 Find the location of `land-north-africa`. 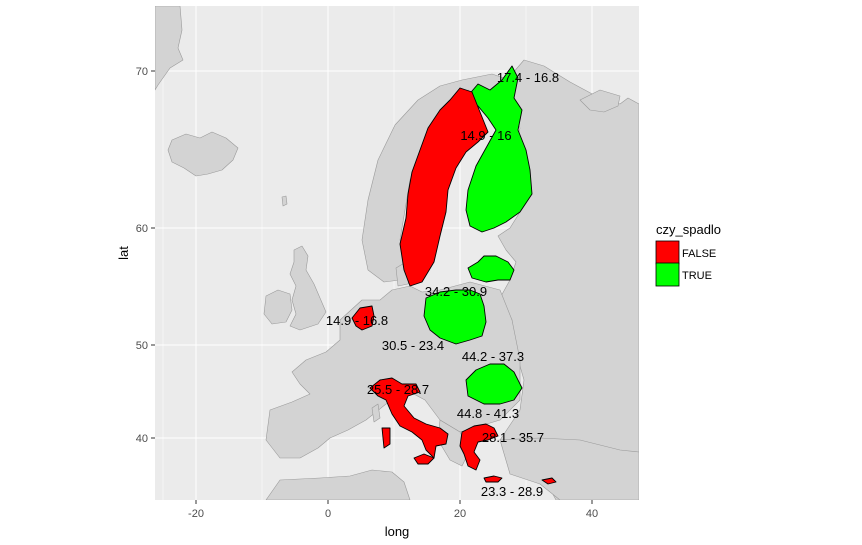

land-north-africa is located at coordinates (338, 484).